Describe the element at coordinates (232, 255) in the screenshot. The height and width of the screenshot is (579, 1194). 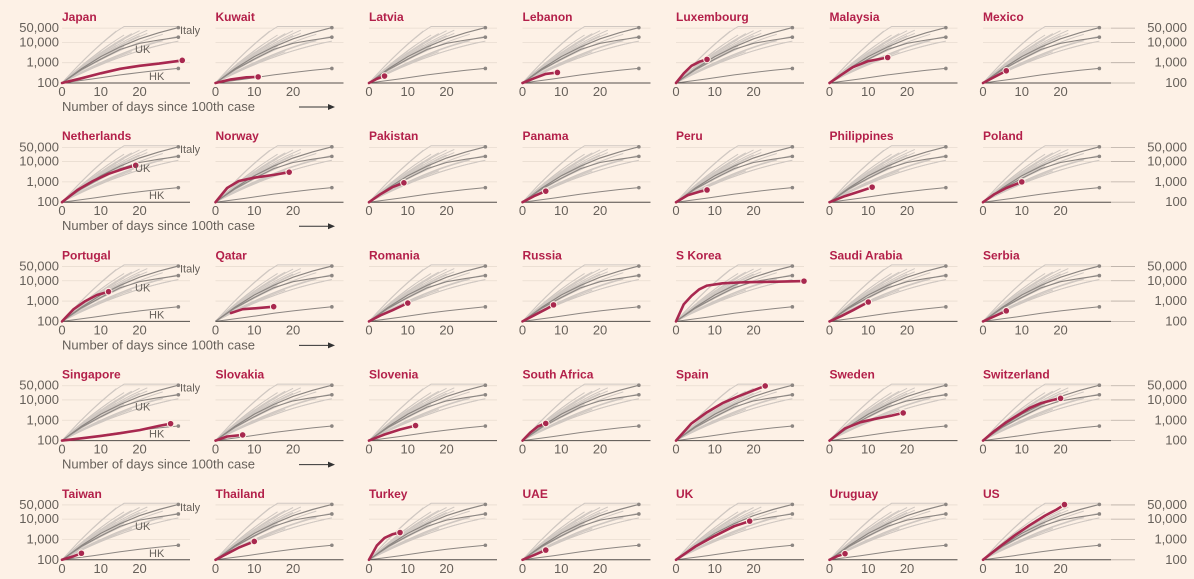
I see `panel-title: Qatar` at that location.